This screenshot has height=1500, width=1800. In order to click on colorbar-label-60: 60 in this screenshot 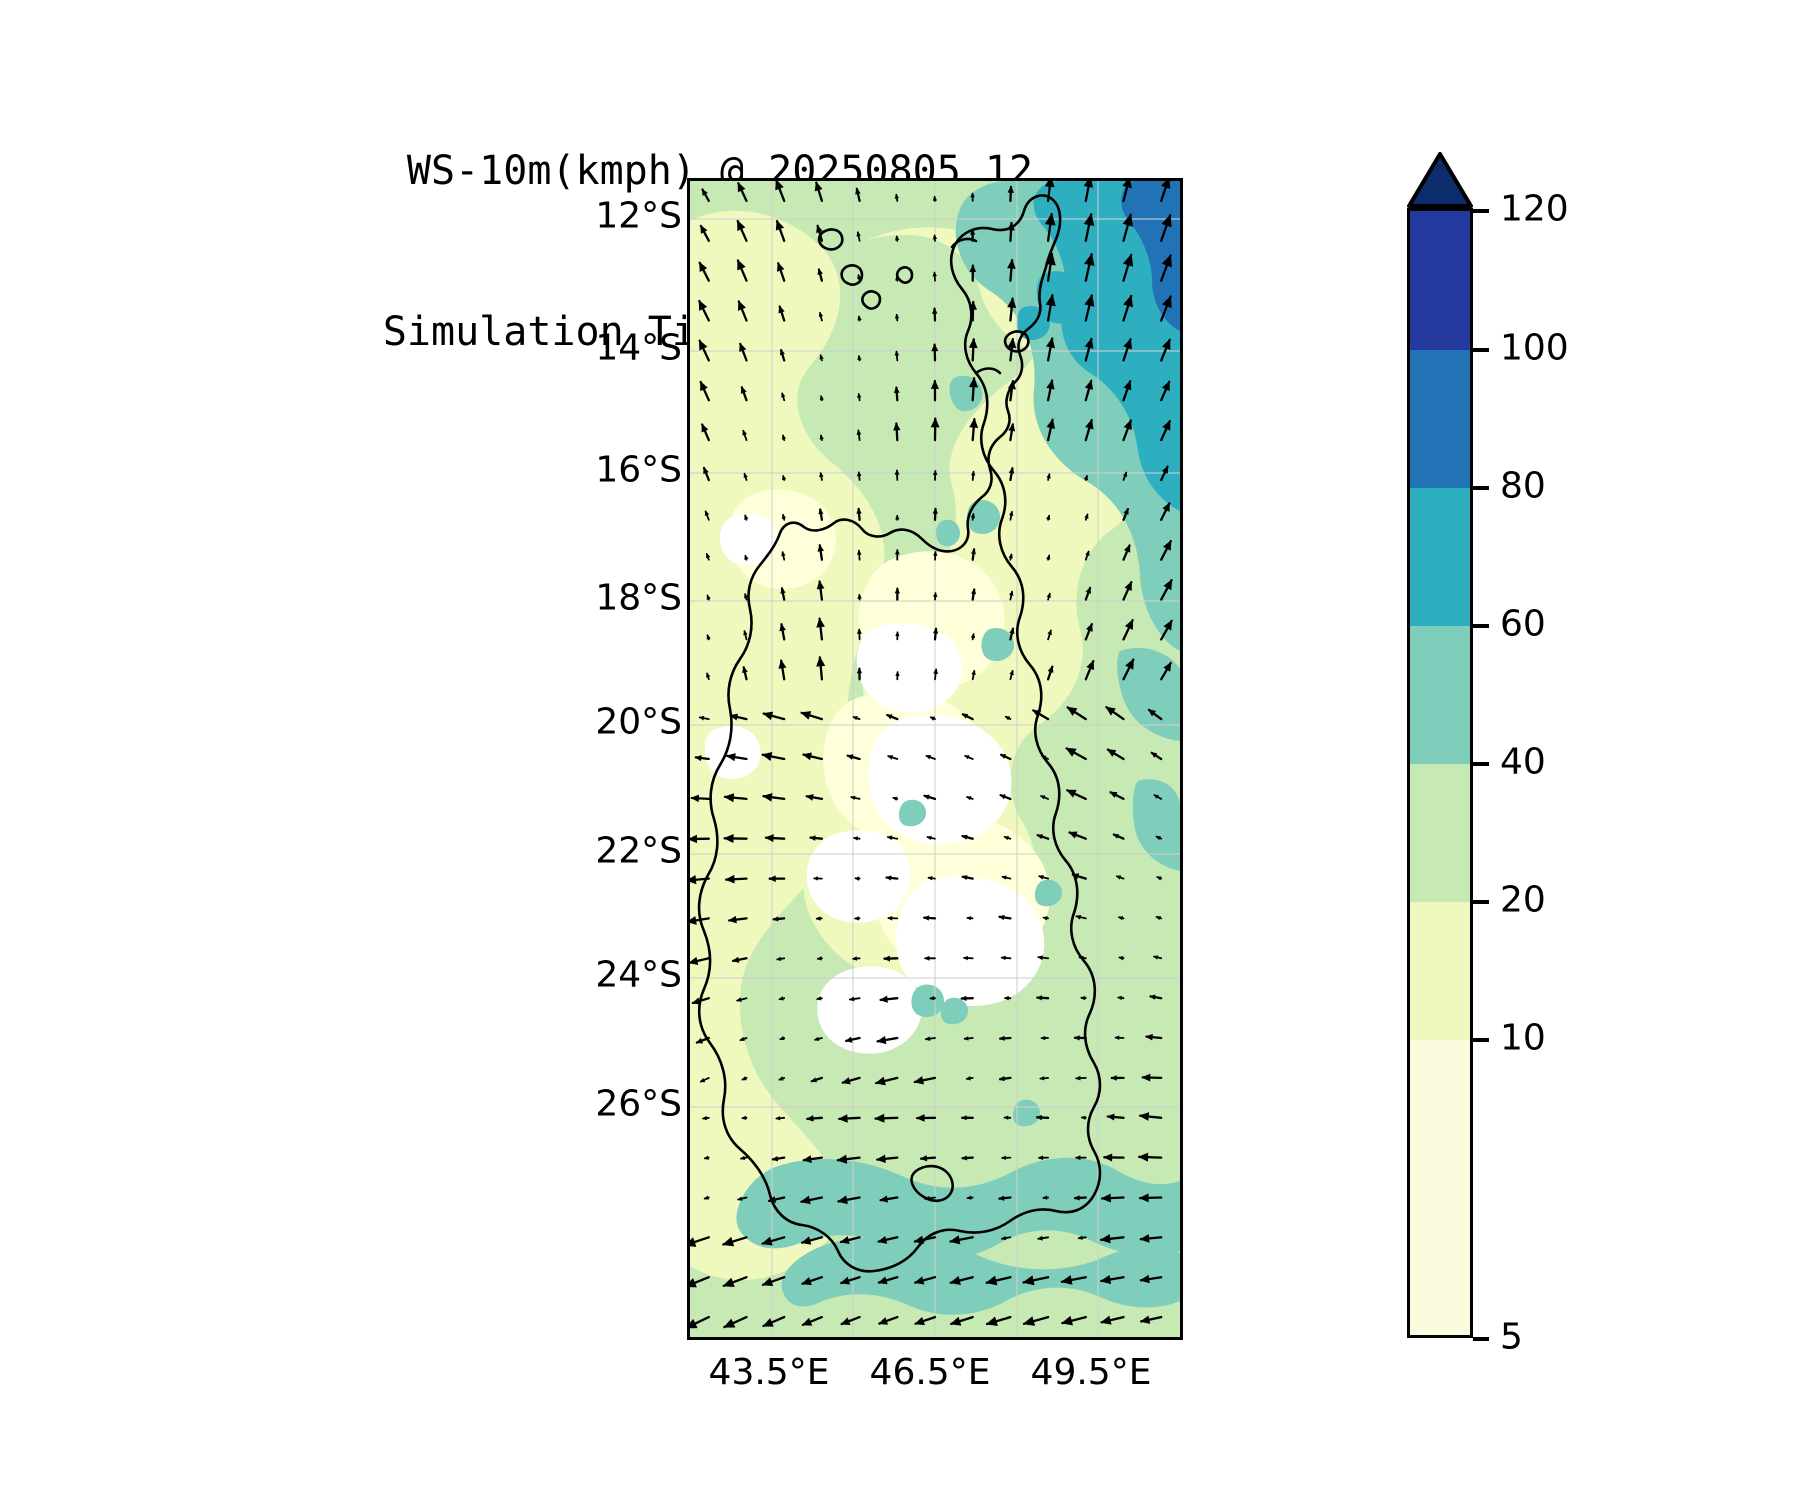, I will do `click(1523, 624)`.